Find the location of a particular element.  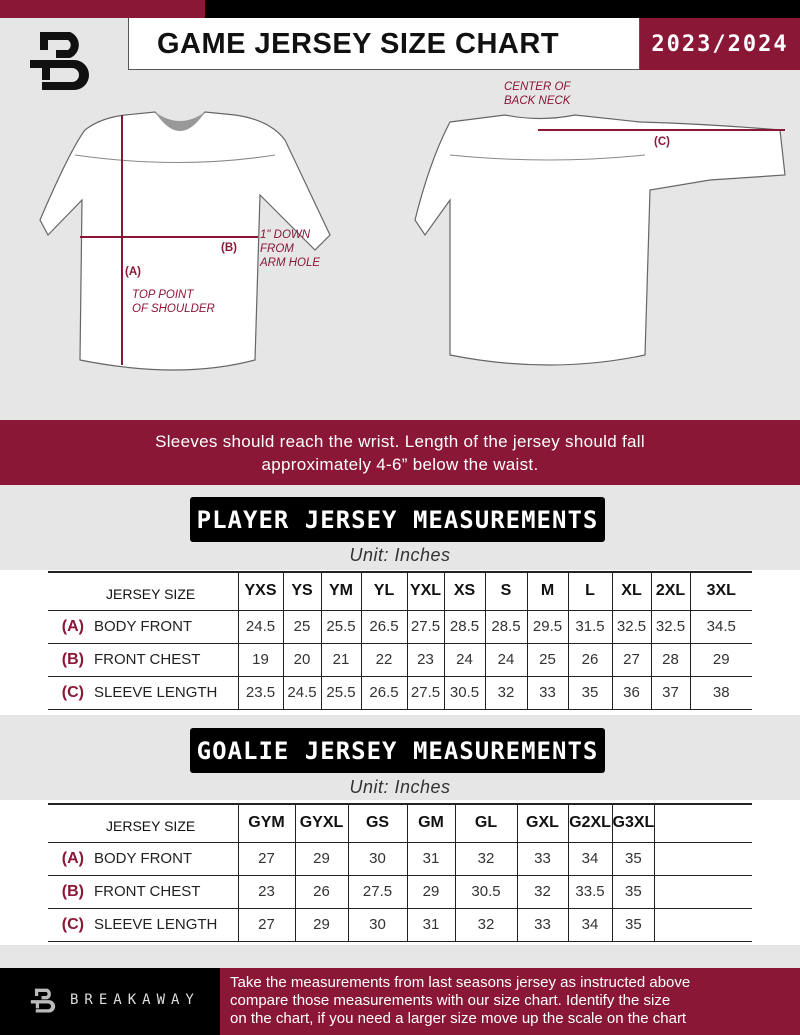

cell: 21 is located at coordinates (340, 659).